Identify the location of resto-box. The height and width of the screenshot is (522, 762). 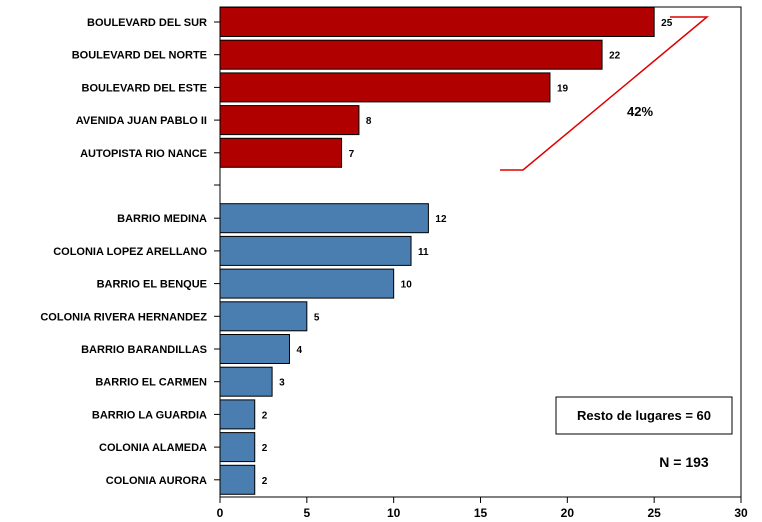
(644, 415).